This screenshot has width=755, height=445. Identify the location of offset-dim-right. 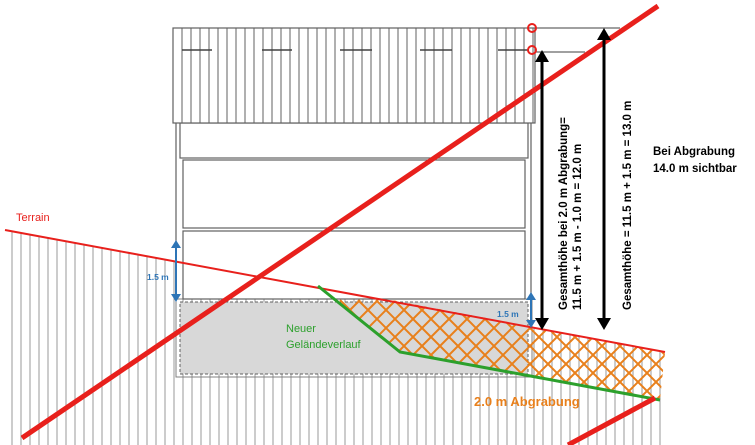
(531, 310).